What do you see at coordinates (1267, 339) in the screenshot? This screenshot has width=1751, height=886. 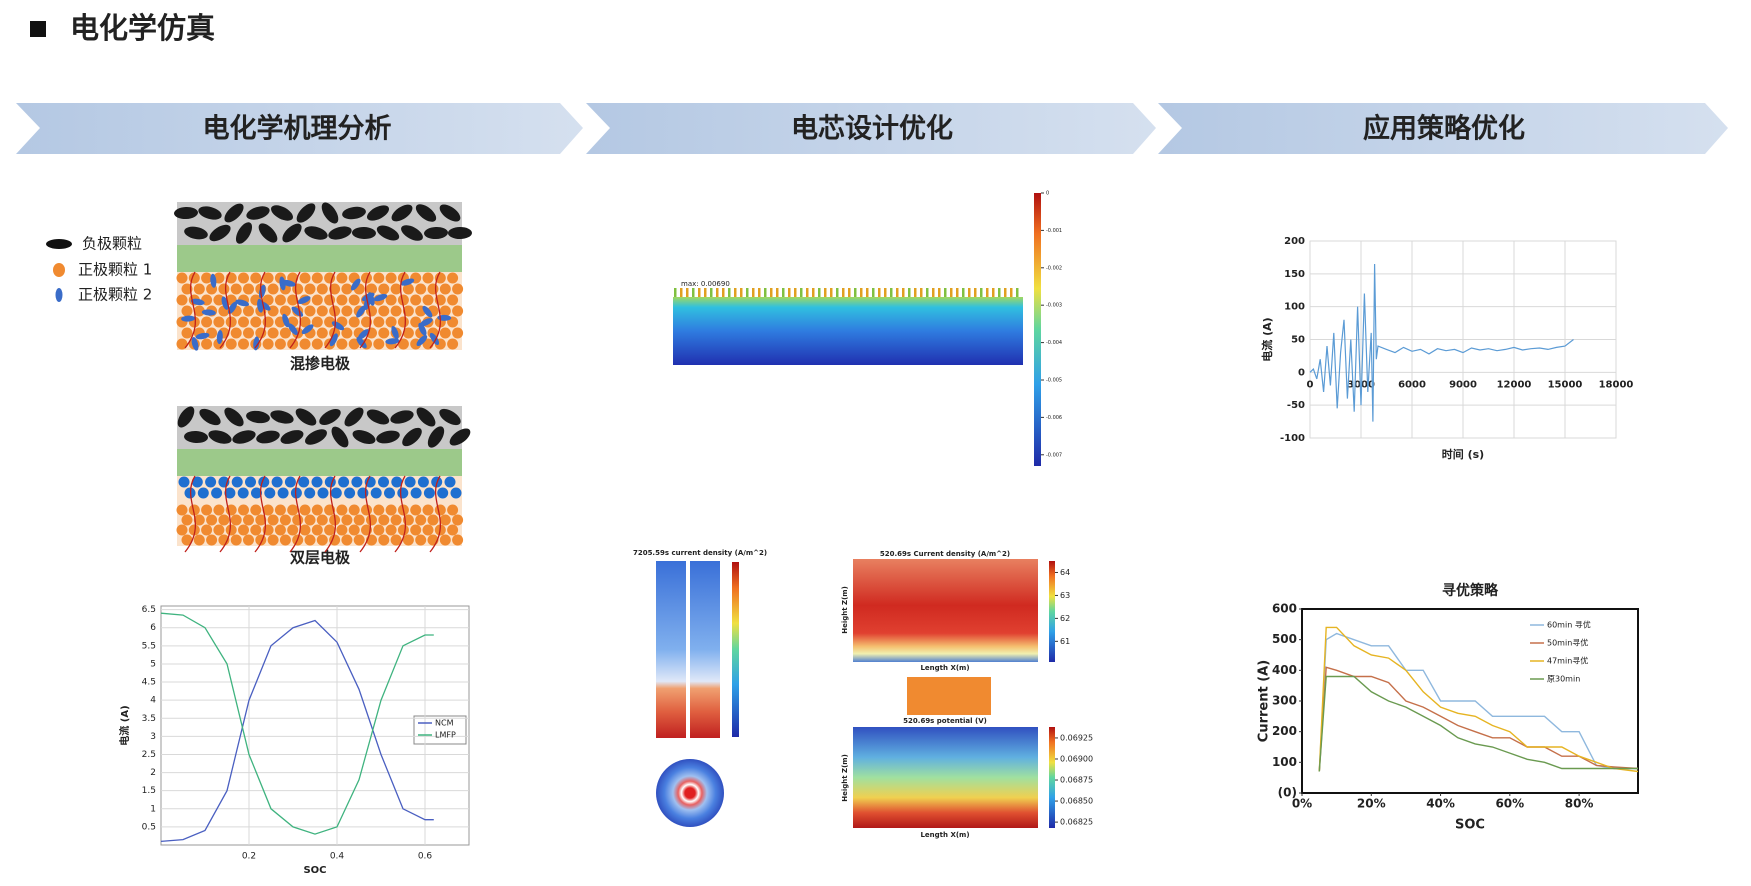 I see `y-axis-label: 电流 (A)` at bounding box center [1267, 339].